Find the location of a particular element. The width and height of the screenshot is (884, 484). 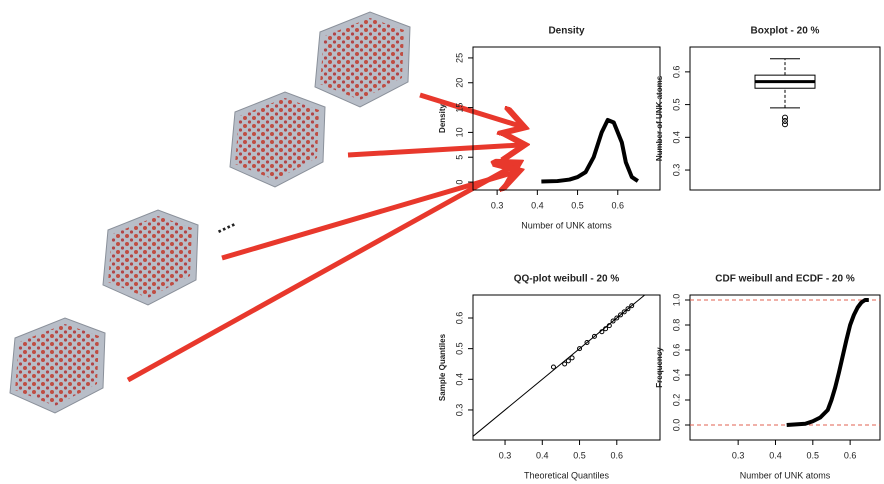

x-axis-label: Theoretical Quantiles is located at coordinates (567, 475).